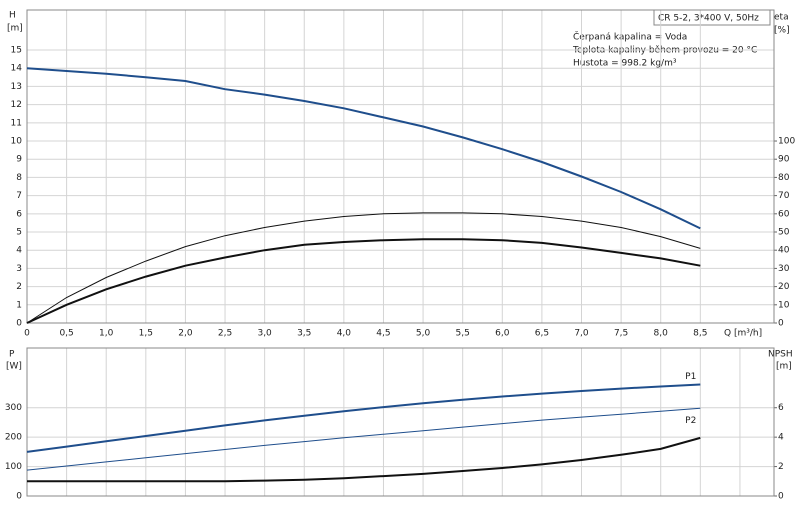  What do you see at coordinates (781, 467) in the screenshot?
I see `y2-tick-label: 2` at bounding box center [781, 467].